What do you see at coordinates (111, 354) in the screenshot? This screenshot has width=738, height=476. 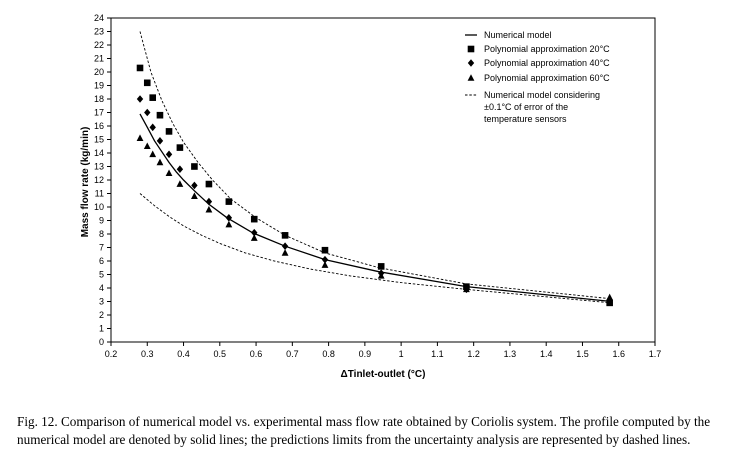 I see `x-tick-label: 0.2` at bounding box center [111, 354].